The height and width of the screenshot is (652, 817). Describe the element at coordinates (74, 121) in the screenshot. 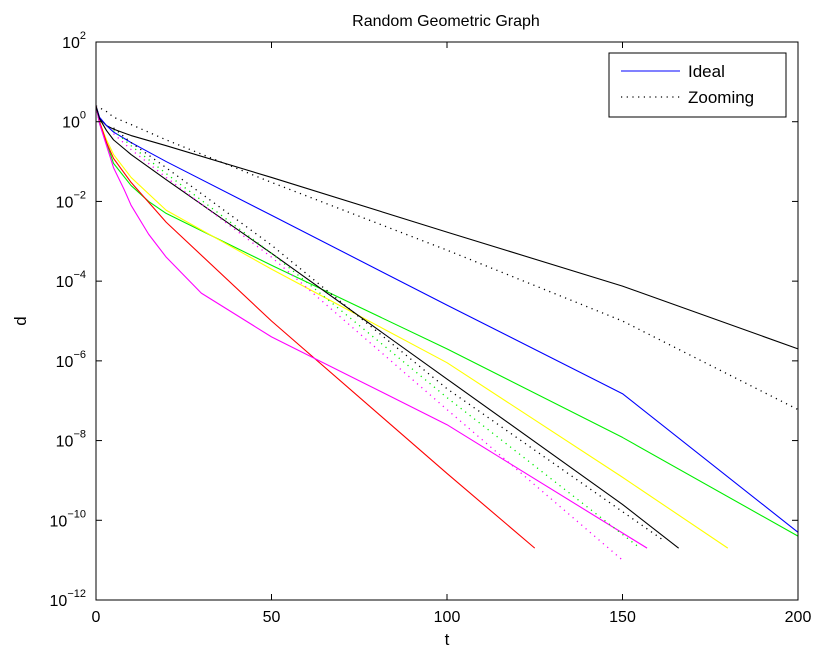

I see `y-tick-label-6: 10⁰` at that location.